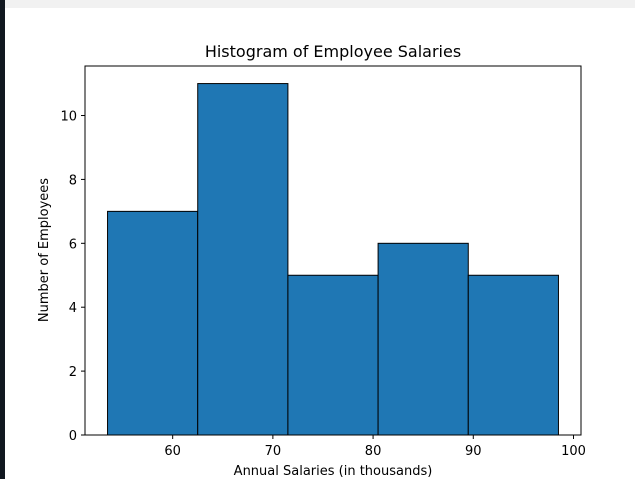 This screenshot has width=635, height=479. I want to click on window-left-edge, so click(2, 239).